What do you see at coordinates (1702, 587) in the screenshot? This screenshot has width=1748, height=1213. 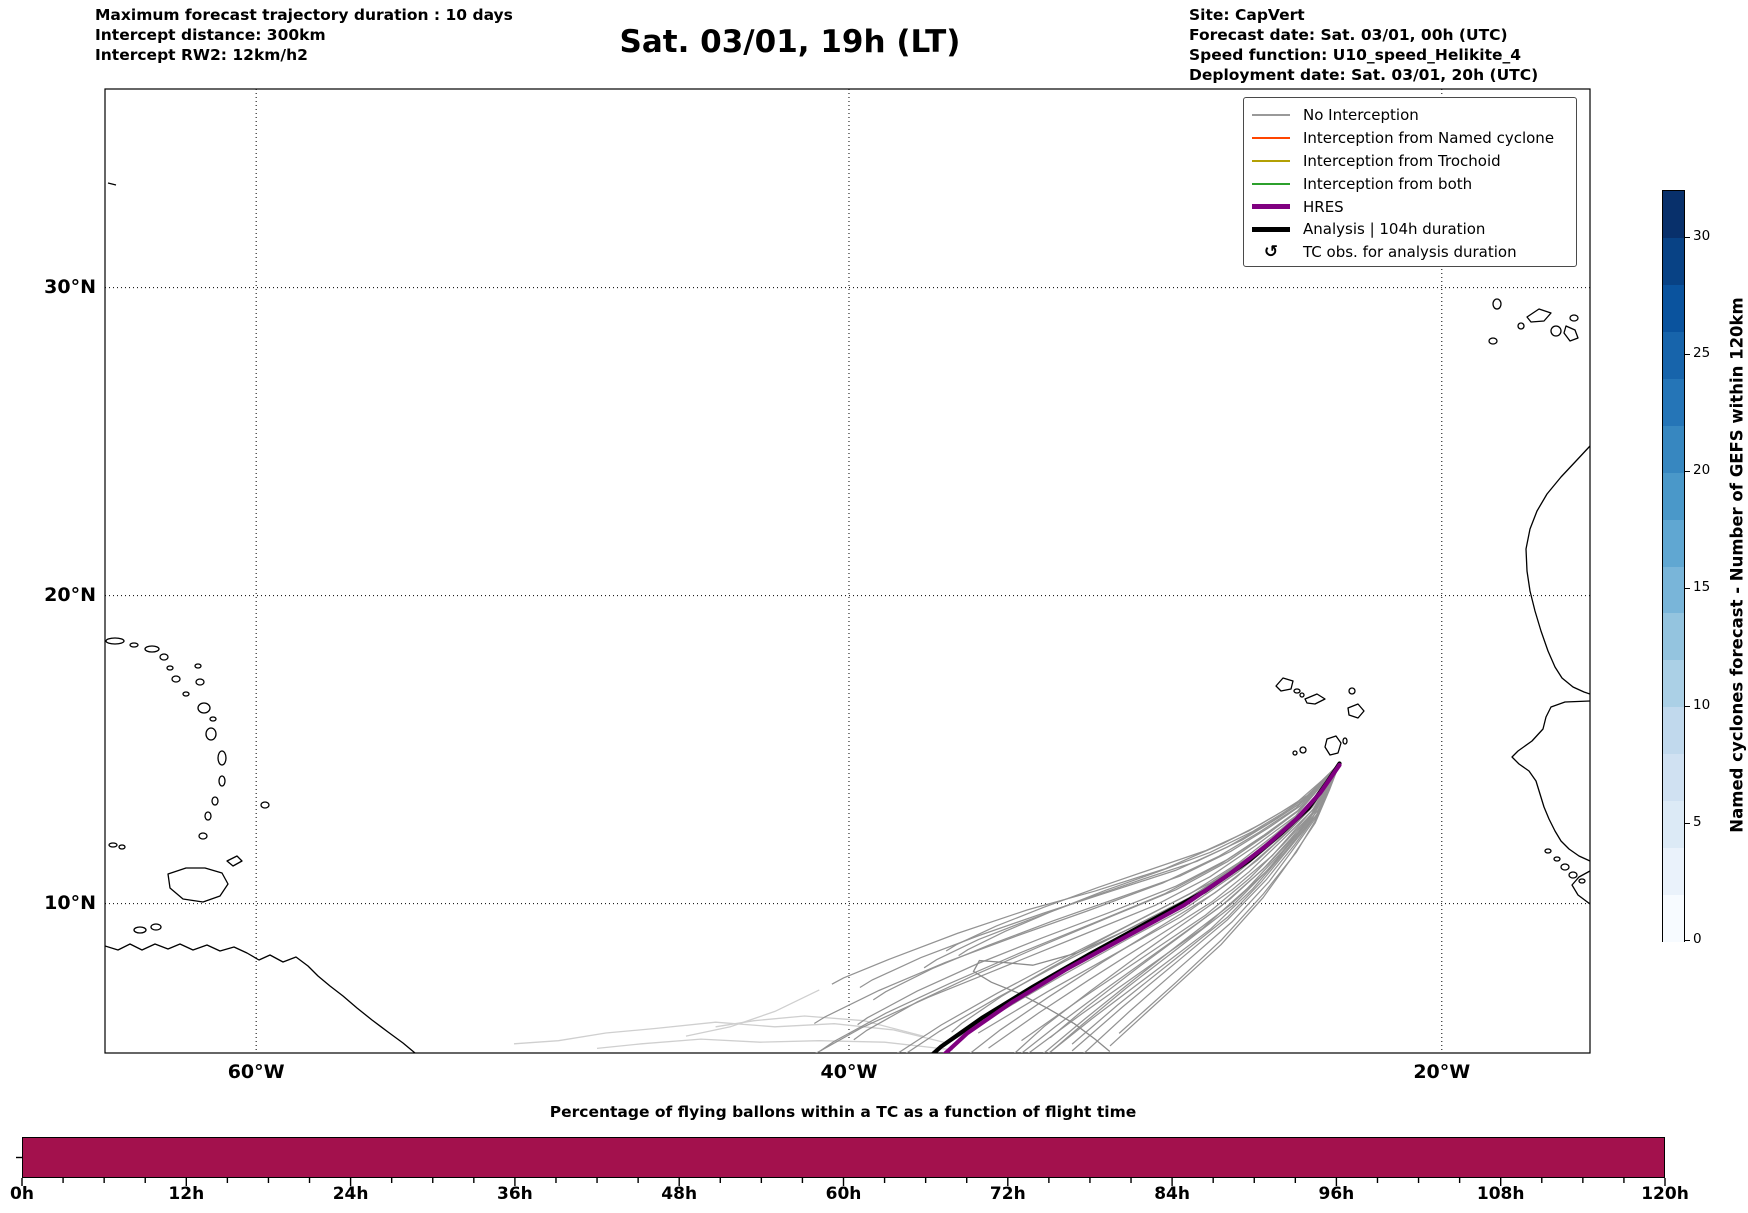 I see `colorbar-tick-label: 15` at bounding box center [1702, 587].